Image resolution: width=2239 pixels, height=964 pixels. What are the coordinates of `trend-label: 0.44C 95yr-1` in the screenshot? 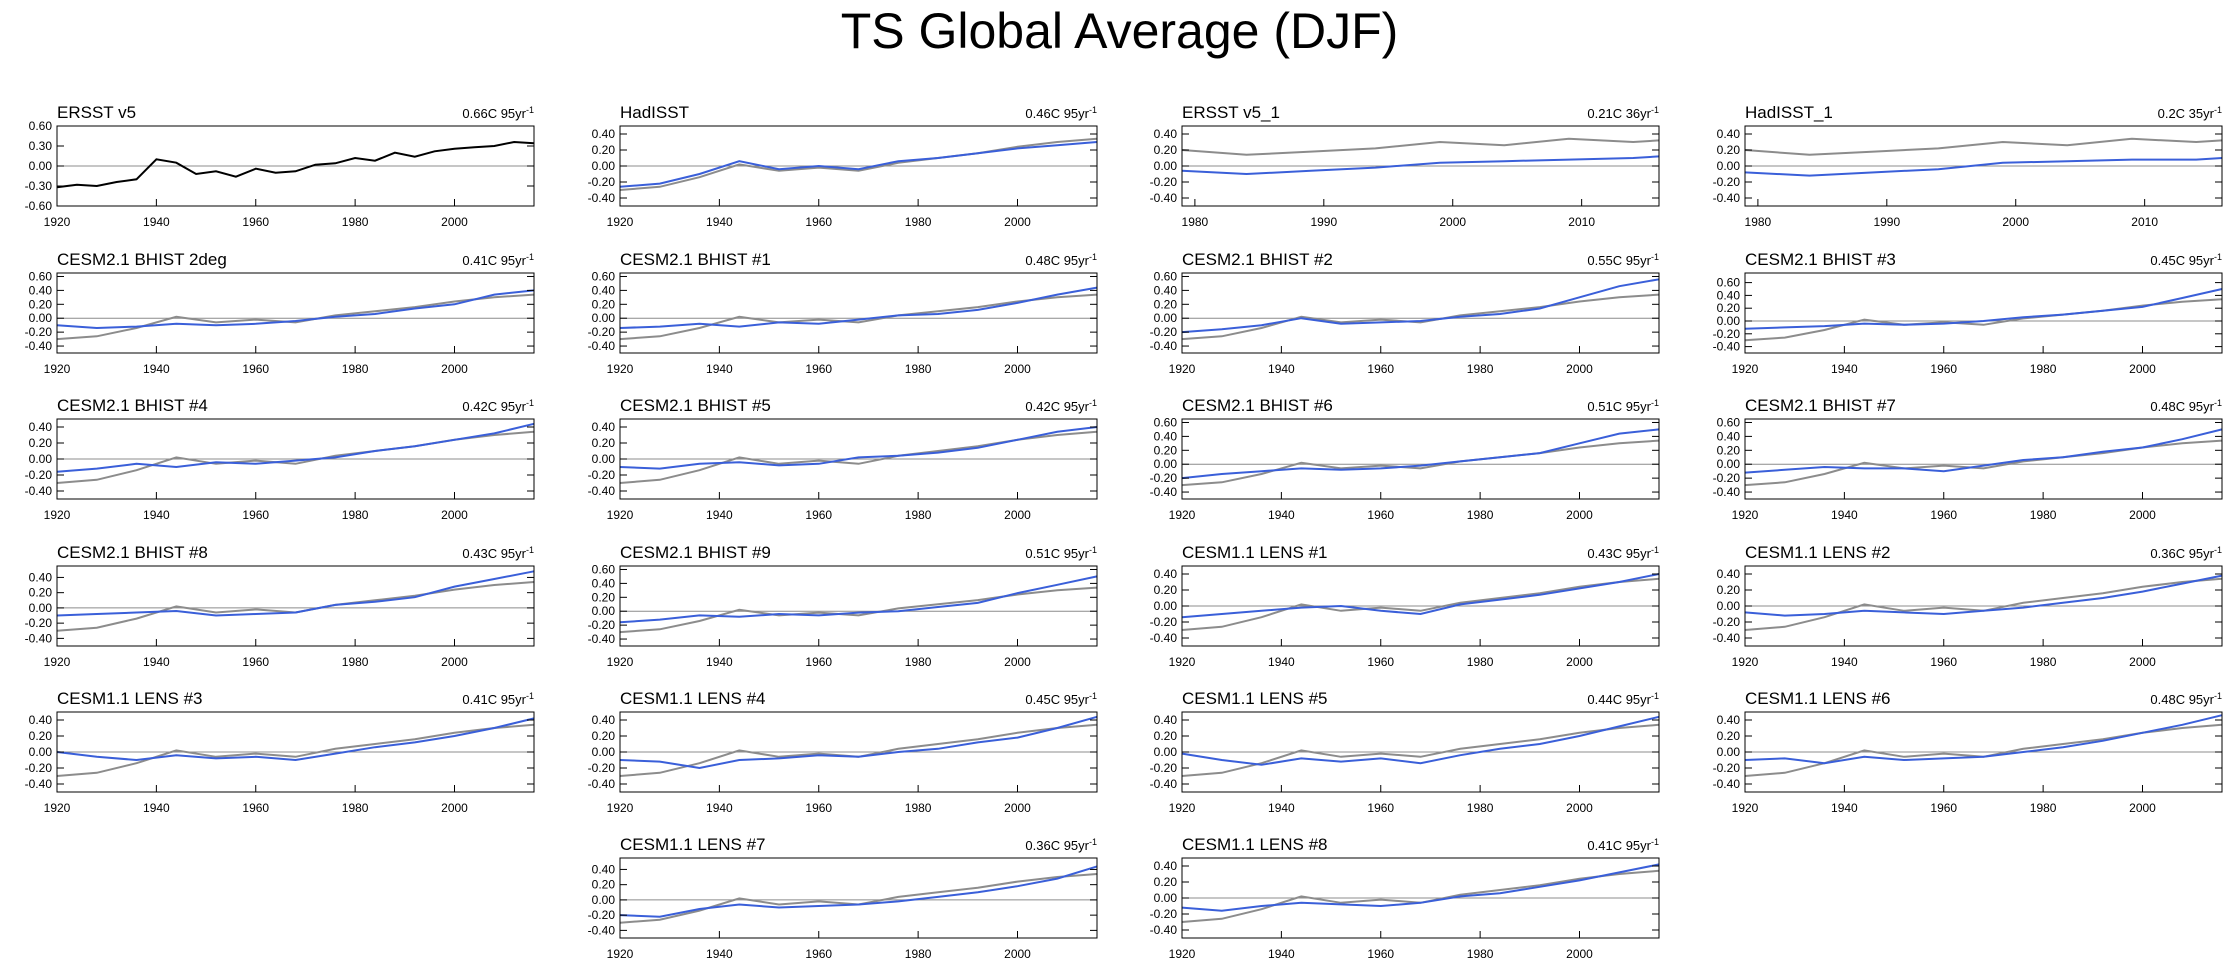 It's located at (1623, 699).